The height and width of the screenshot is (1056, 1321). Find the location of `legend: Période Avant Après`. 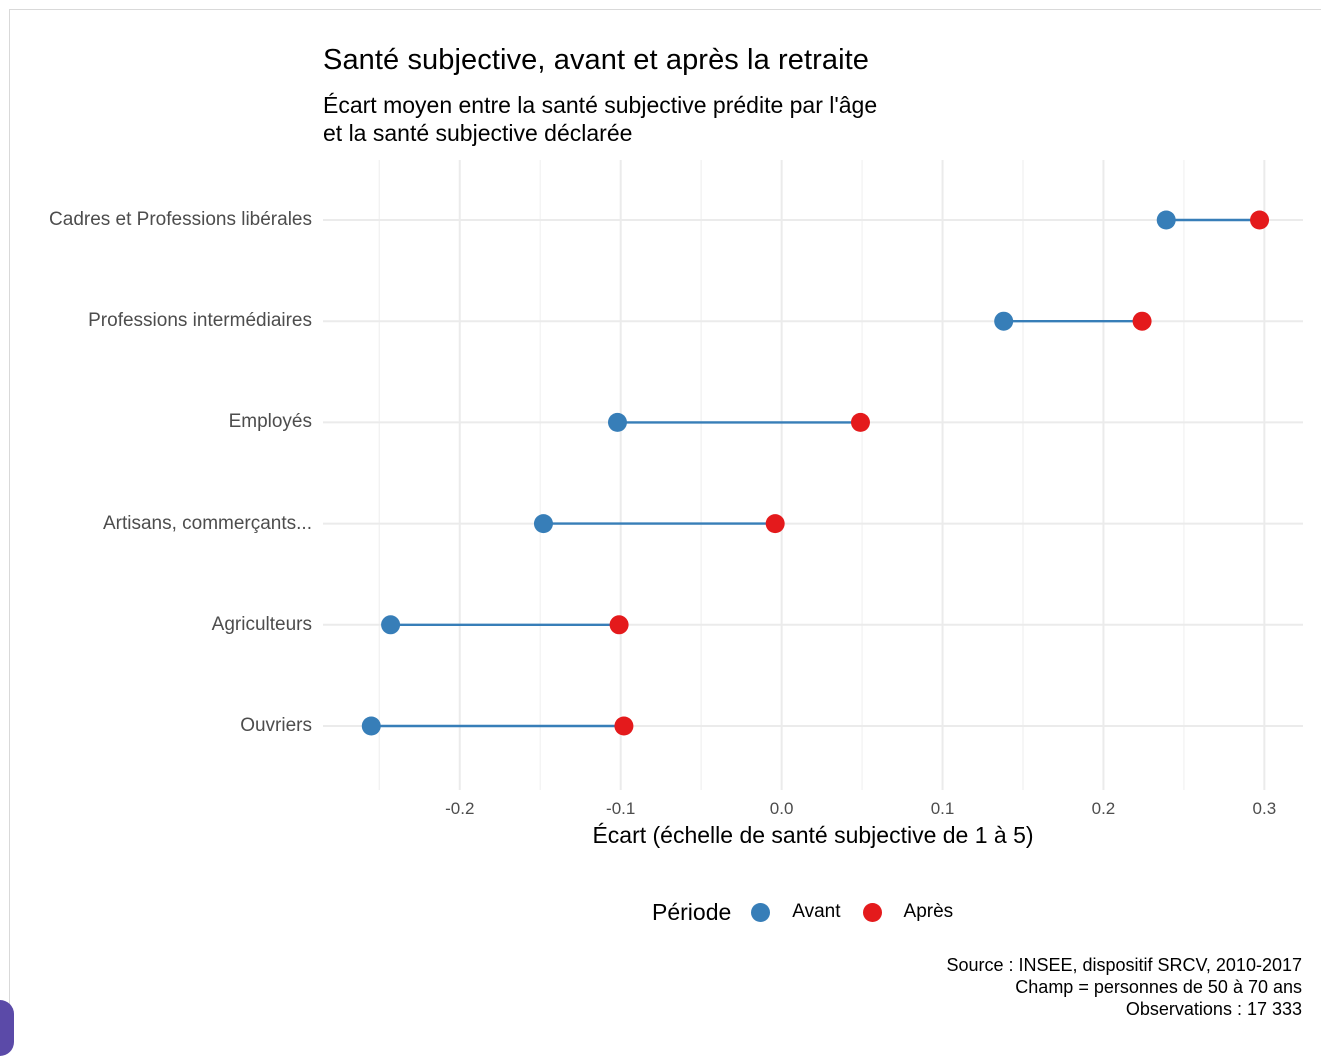

legend: Période Avant Après is located at coordinates (813, 912).